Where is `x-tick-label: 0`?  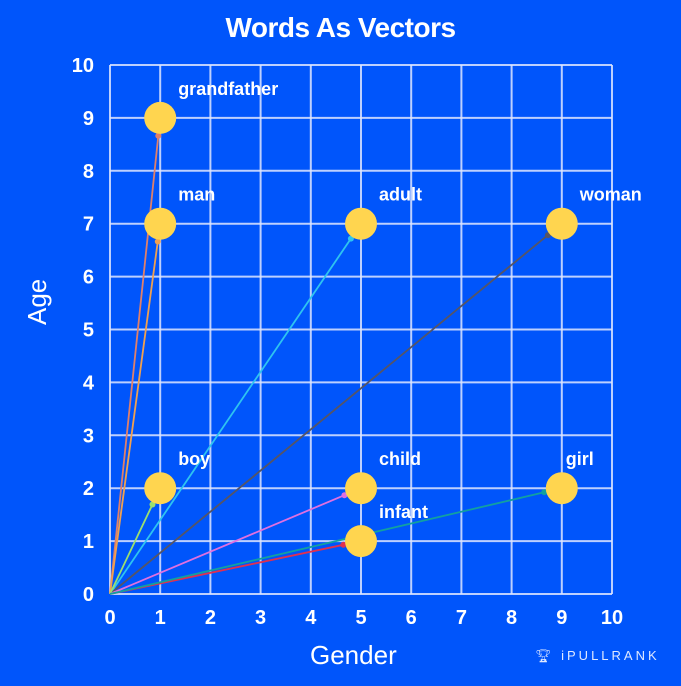
x-tick-label: 0 is located at coordinates (109, 618).